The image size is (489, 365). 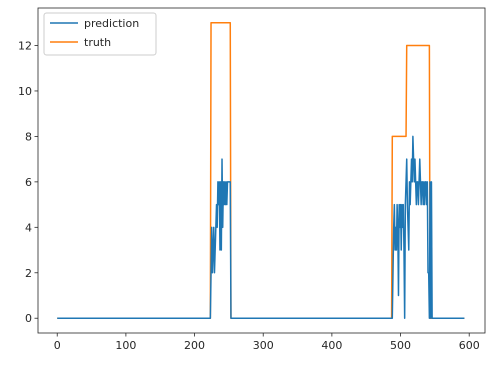 What do you see at coordinates (469, 345) in the screenshot?
I see `x-tick-label: 600` at bounding box center [469, 345].